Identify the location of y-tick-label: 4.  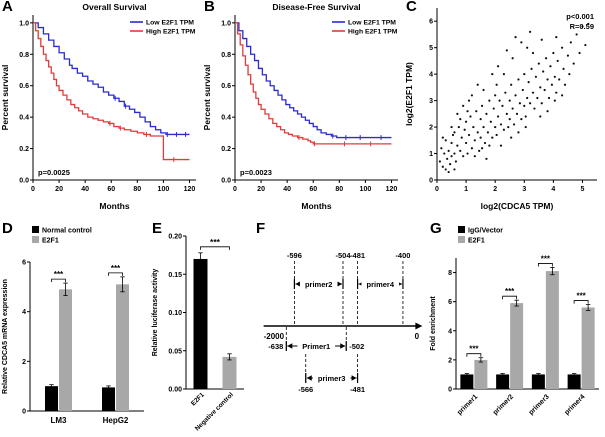
(450, 331).